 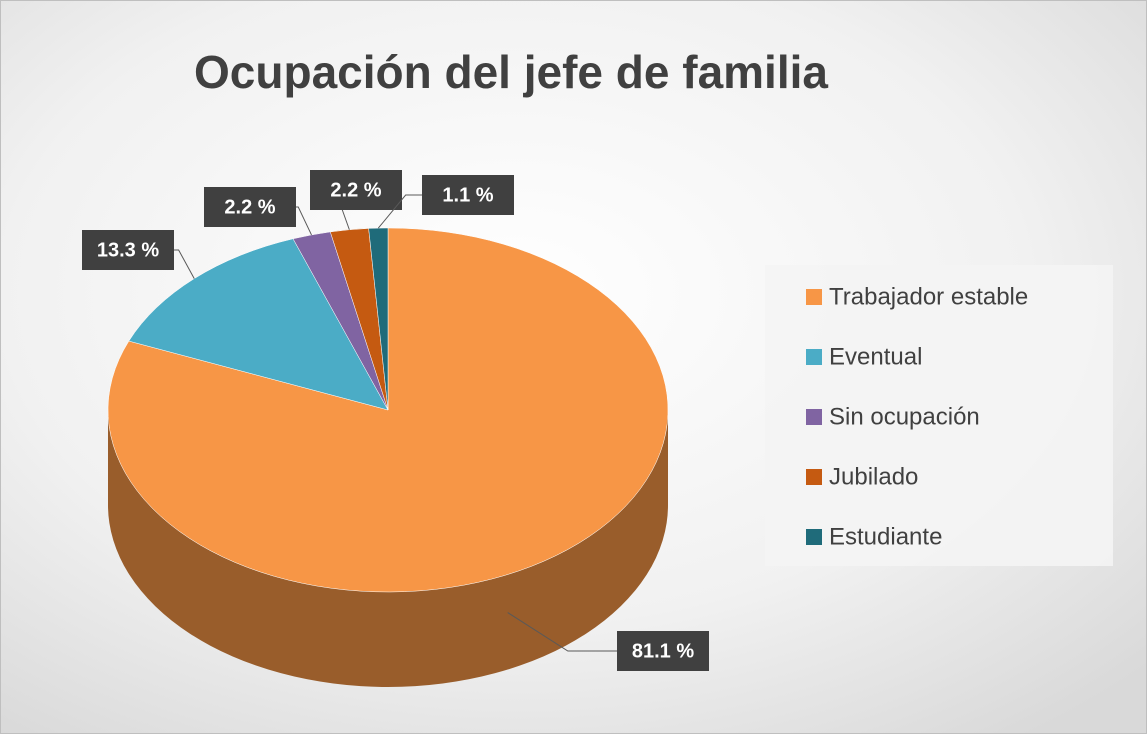 What do you see at coordinates (873, 476) in the screenshot?
I see `legend-label: Jubilado` at bounding box center [873, 476].